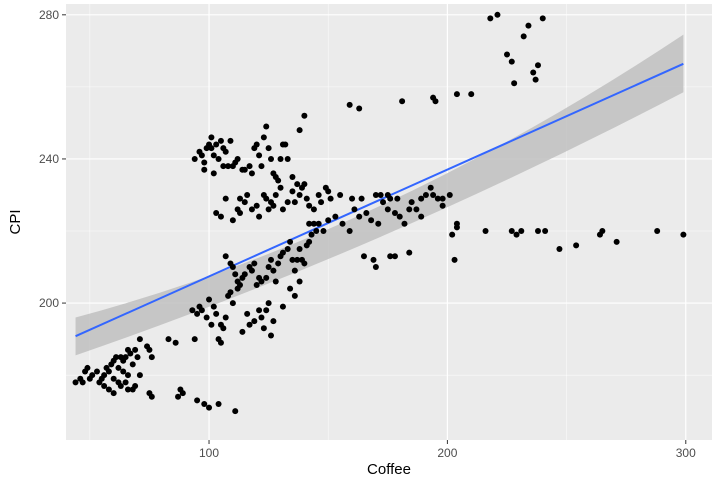  I want to click on y-tick-label: 200, so click(49, 303).